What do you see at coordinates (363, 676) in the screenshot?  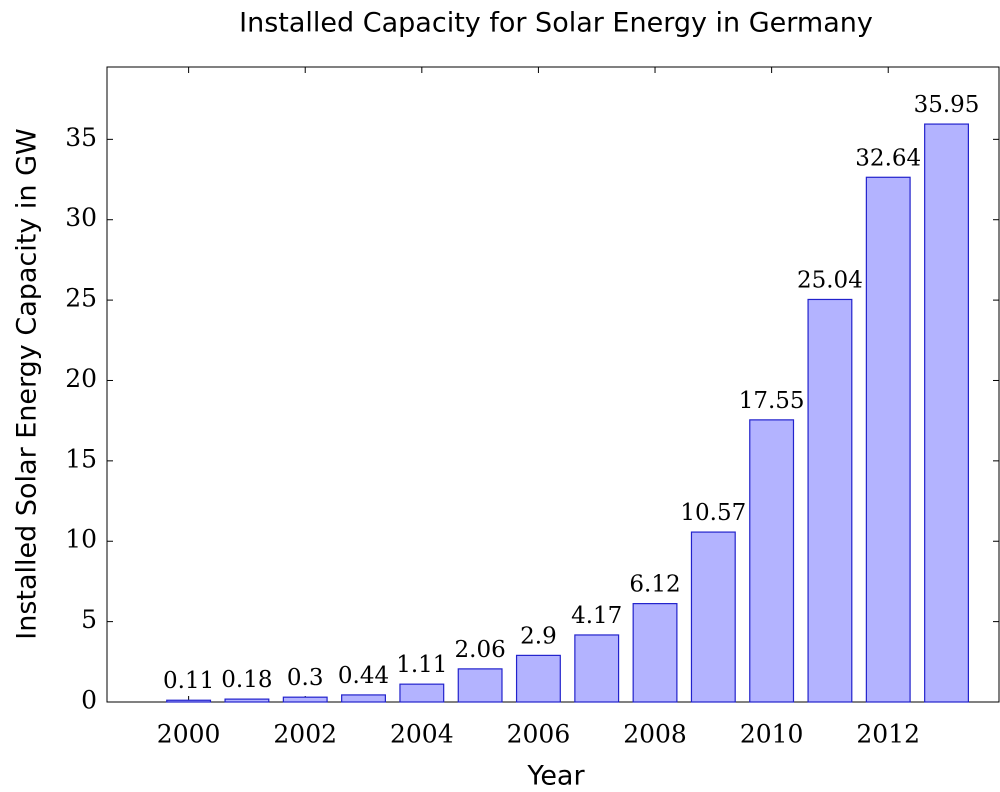 I see `data-label: 0.44` at bounding box center [363, 676].